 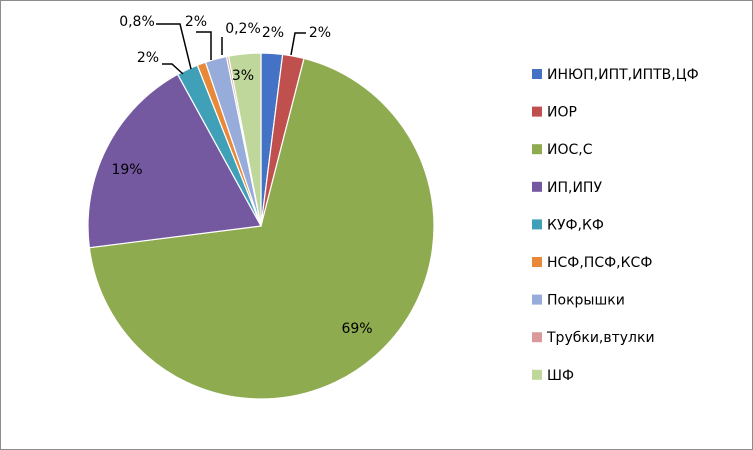 What do you see at coordinates (537, 299) in the screenshot?
I see `legend-swatch-покрышки` at bounding box center [537, 299].